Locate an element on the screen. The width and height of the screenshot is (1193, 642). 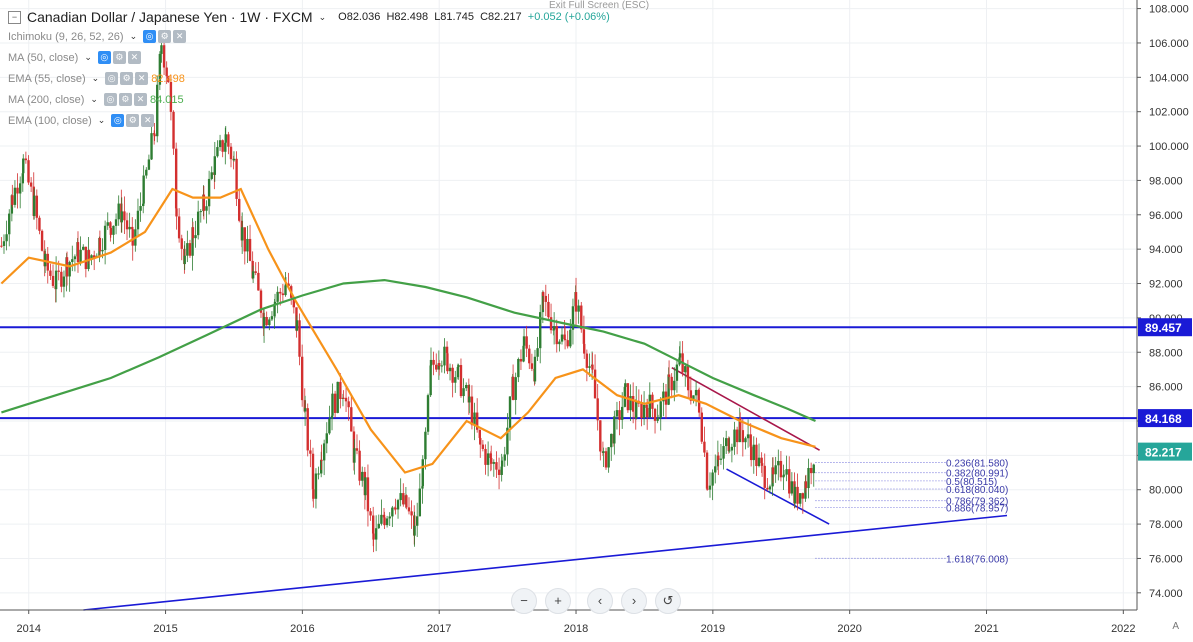
indicator-label: Ichimoku (9, 26, 52, 26) is located at coordinates (66, 36).